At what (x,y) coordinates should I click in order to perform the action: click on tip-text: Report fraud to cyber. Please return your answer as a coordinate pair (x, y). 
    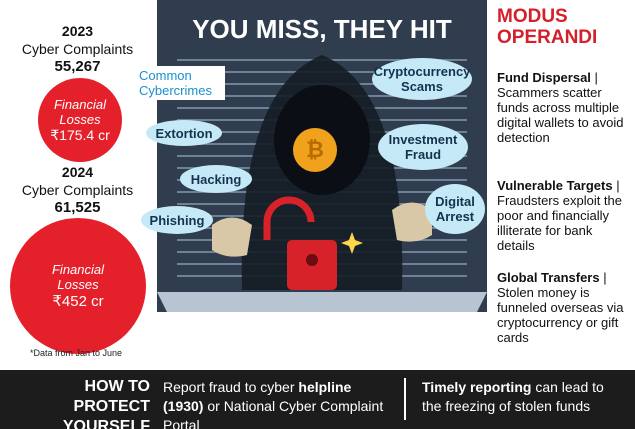
    Looking at the image, I should click on (231, 387).